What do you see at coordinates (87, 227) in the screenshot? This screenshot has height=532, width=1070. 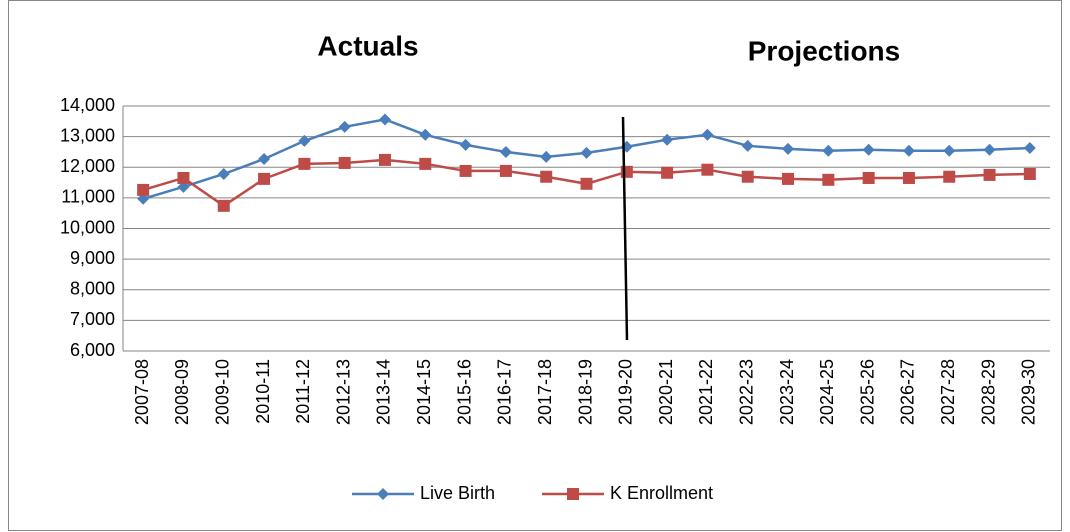 I see `y-tick-label: 10,000` at bounding box center [87, 227].